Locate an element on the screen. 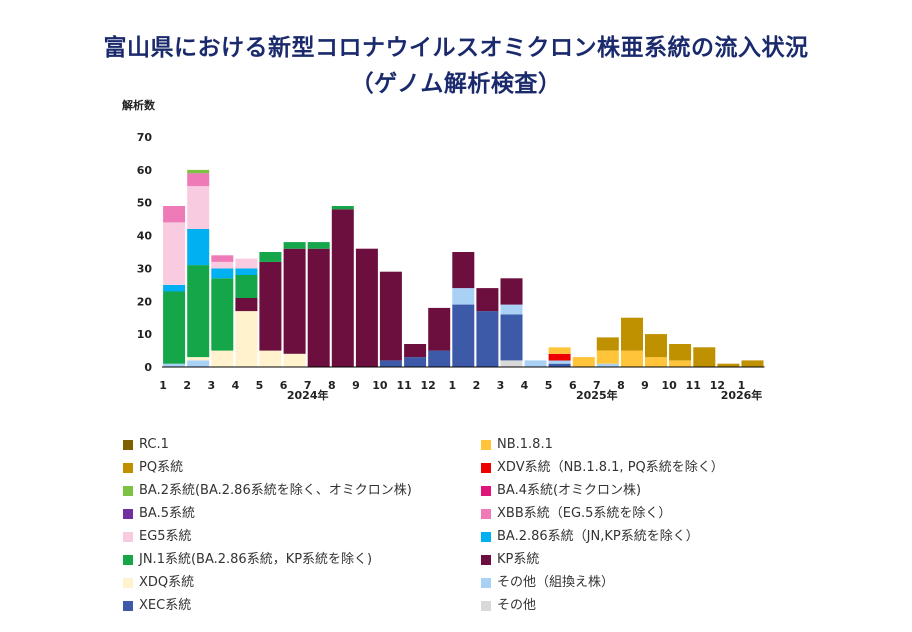  chart-subtitle: （ゲノム解析検査） is located at coordinates (456, 84).